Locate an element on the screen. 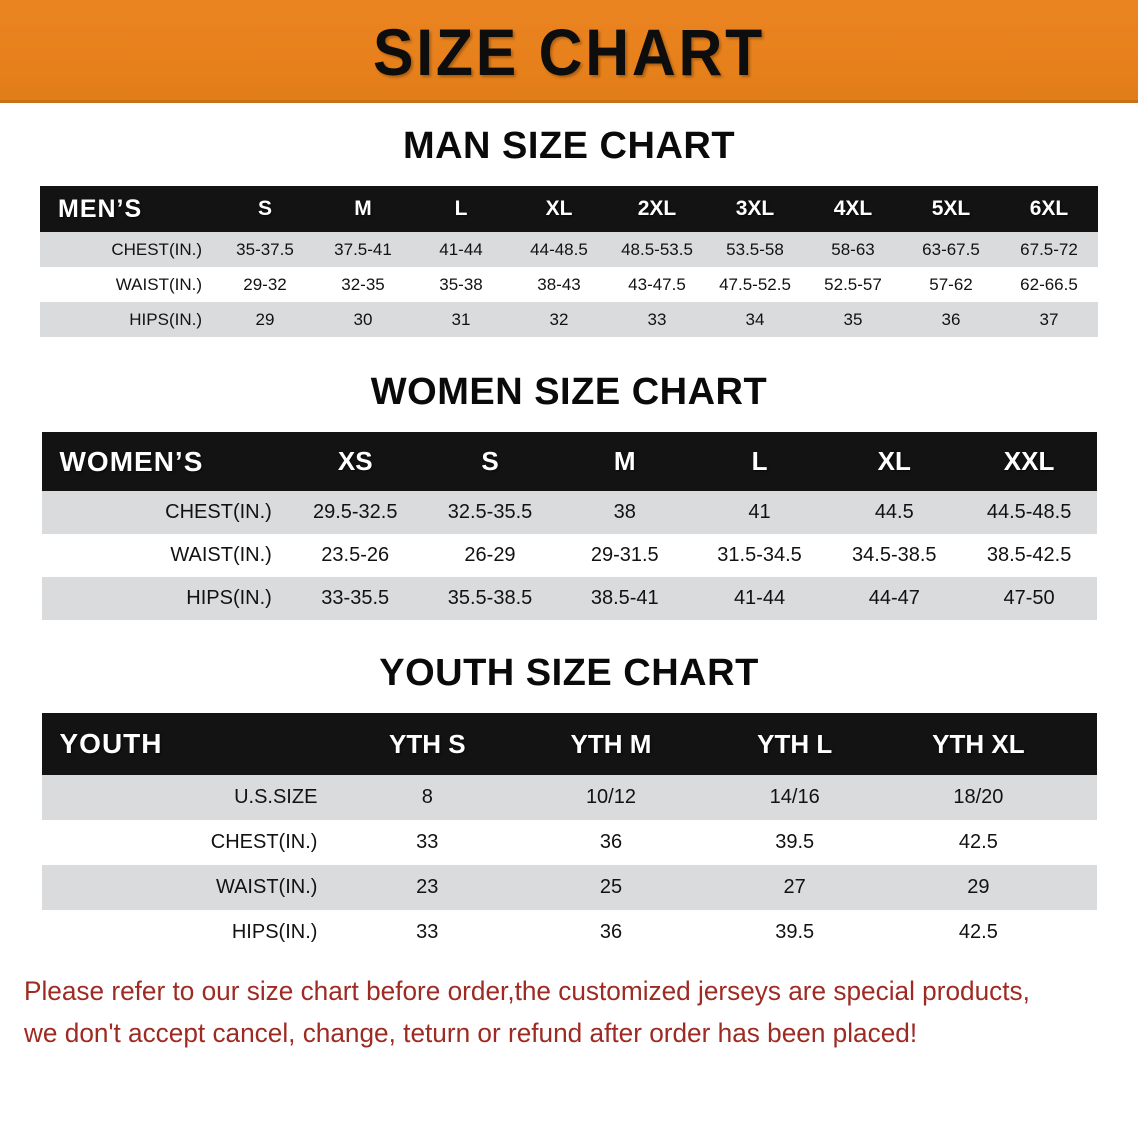  table-row: HIPS(IN.) 29 30 31 32 33 34 35 36 37 is located at coordinates (569, 319).